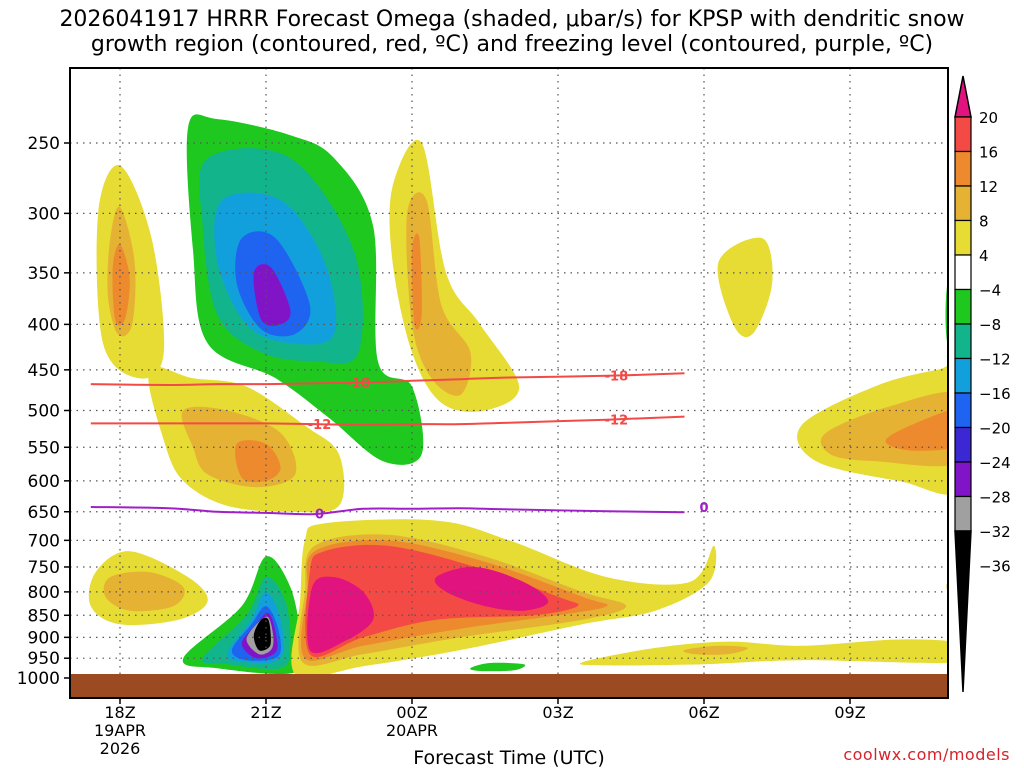 The width and height of the screenshot is (1024, 768). I want to click on x-axis-title: Forecast Time (UTC), so click(508, 757).